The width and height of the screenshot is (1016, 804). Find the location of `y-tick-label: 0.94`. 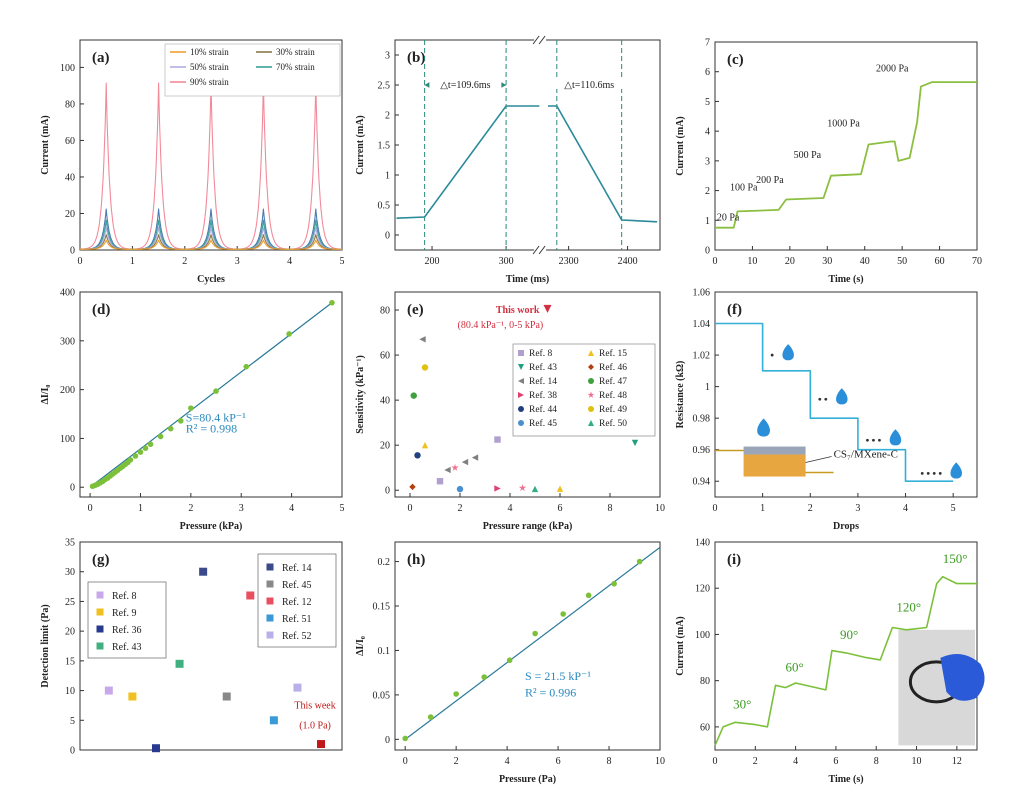

y-tick-label: 0.94 is located at coordinates (702, 482).